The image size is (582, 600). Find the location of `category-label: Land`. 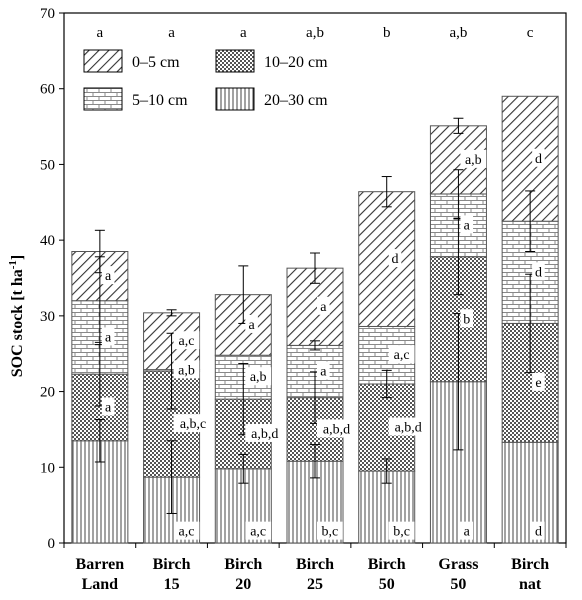

category-label: Land is located at coordinates (100, 584).